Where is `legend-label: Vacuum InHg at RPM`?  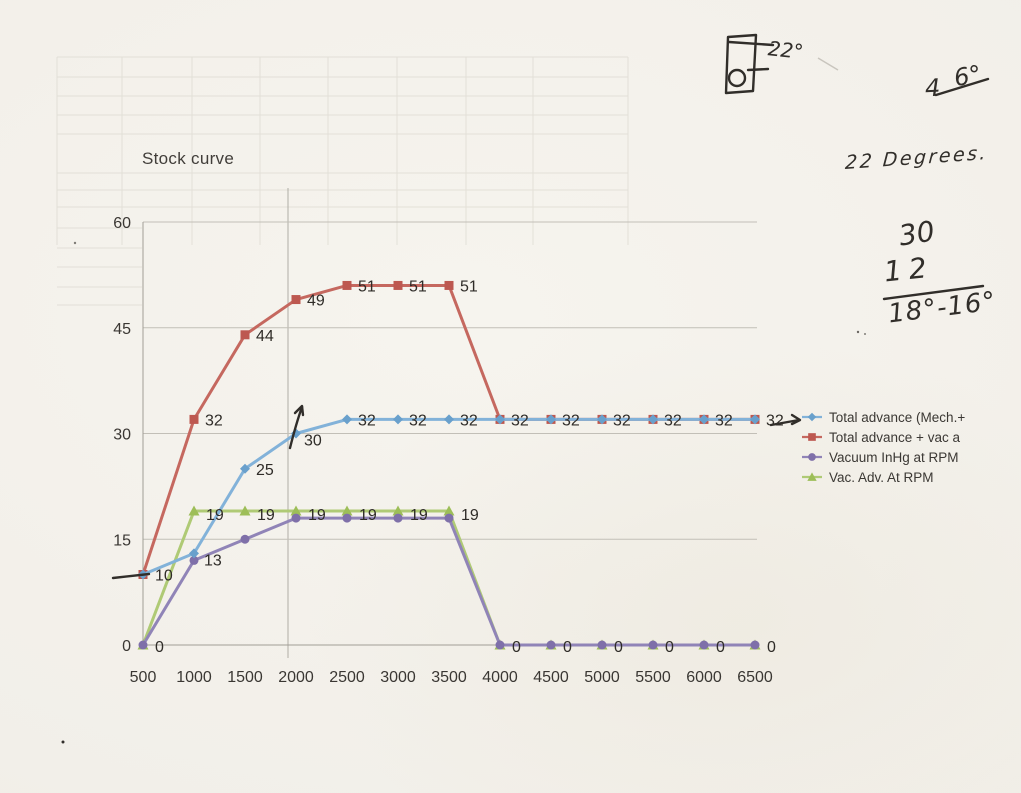
legend-label: Vacuum InHg at RPM is located at coordinates (894, 457).